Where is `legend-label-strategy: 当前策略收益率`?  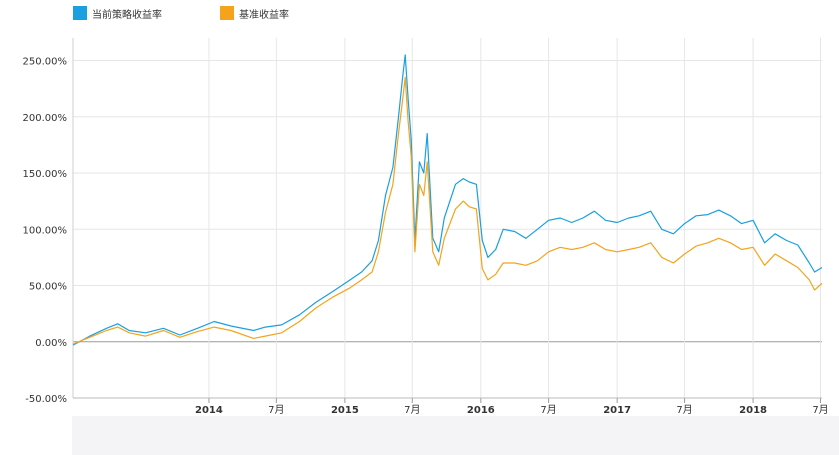 legend-label-strategy: 当前策略收益率 is located at coordinates (127, 15).